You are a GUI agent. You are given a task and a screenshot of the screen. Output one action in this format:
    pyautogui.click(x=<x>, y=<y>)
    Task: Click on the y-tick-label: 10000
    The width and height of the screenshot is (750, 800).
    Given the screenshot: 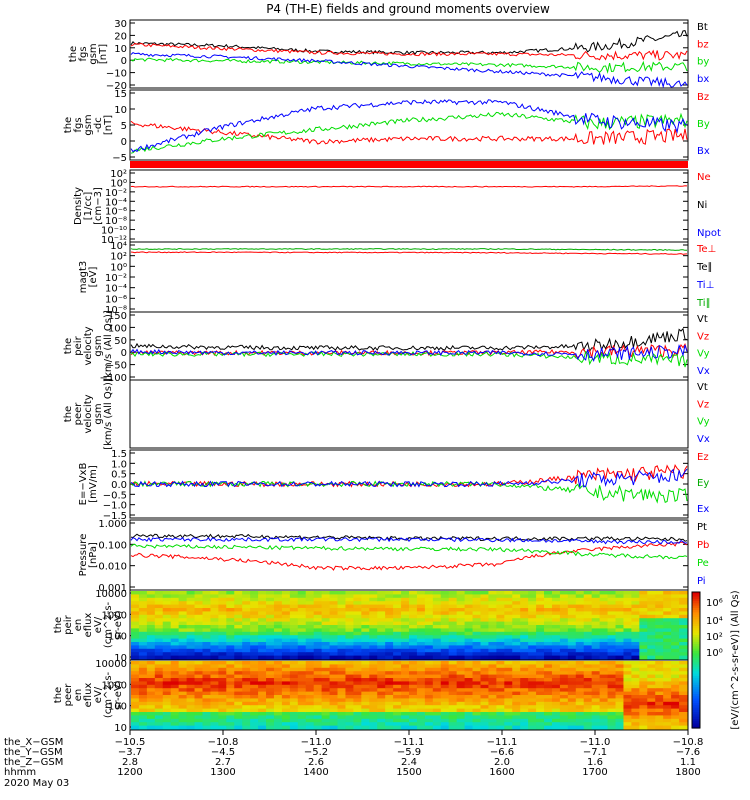 What is the action you would take?
    pyautogui.click(x=111, y=594)
    